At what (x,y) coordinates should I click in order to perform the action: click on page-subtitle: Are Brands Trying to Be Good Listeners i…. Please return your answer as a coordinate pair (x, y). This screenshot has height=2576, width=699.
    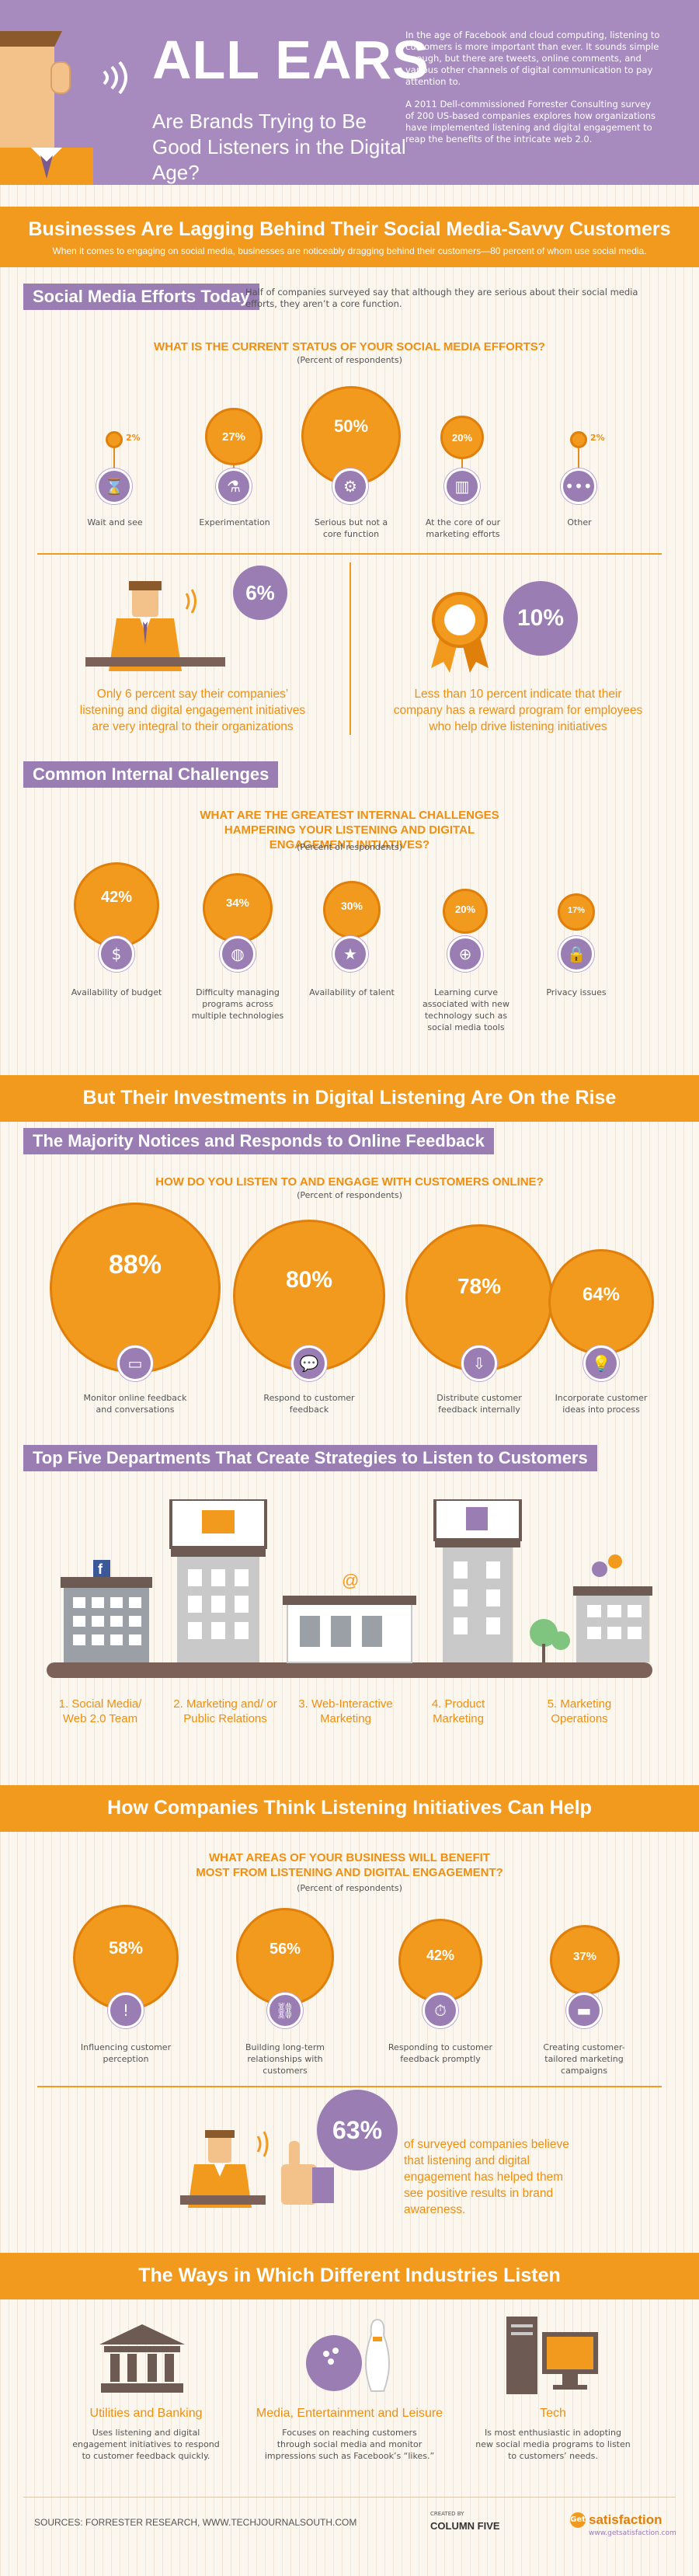
    Looking at the image, I should click on (279, 147).